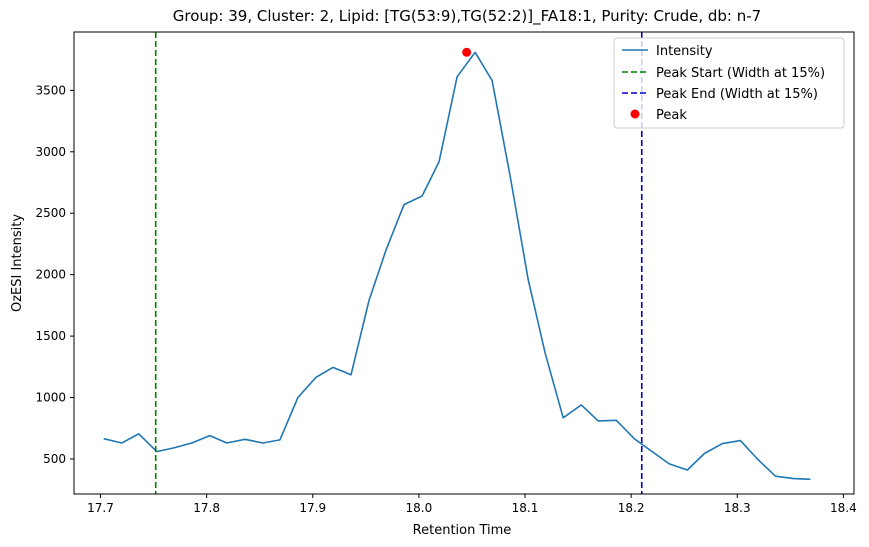 The image size is (869, 547). What do you see at coordinates (635, 114) in the screenshot?
I see `legend-handle-peak` at bounding box center [635, 114].